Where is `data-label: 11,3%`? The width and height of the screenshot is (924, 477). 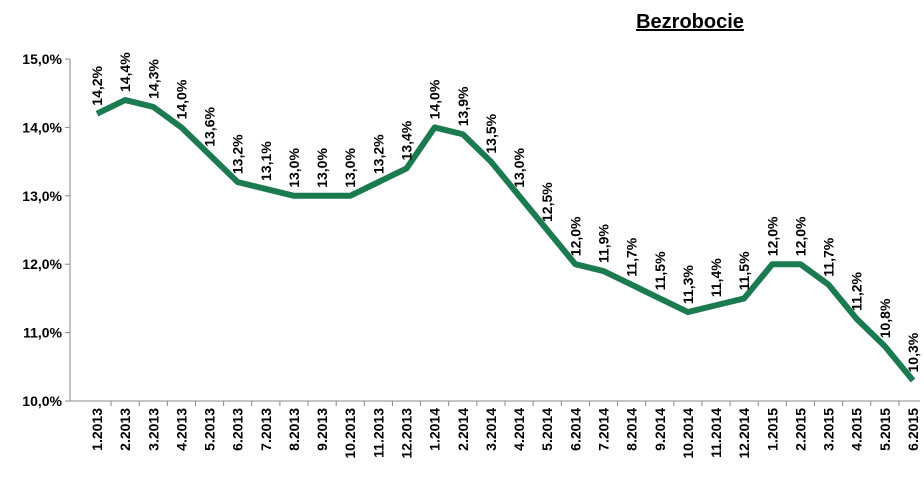
data-label: 11,3% is located at coordinates (688, 284).